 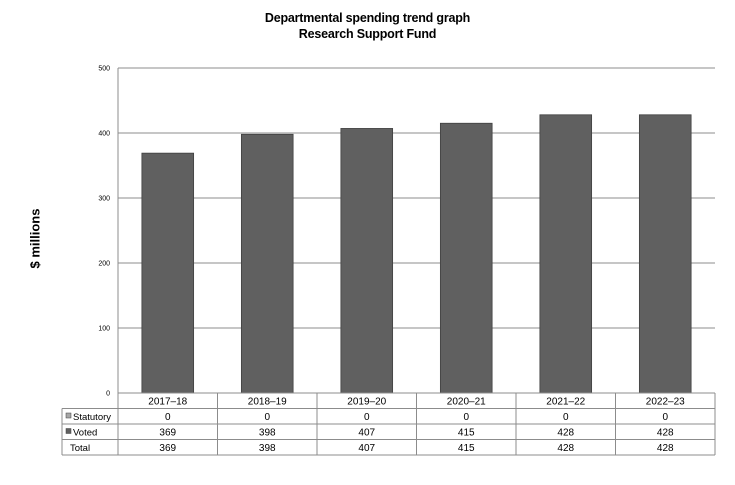 What do you see at coordinates (104, 264) in the screenshot?
I see `y-tick-label-200: 200` at bounding box center [104, 264].